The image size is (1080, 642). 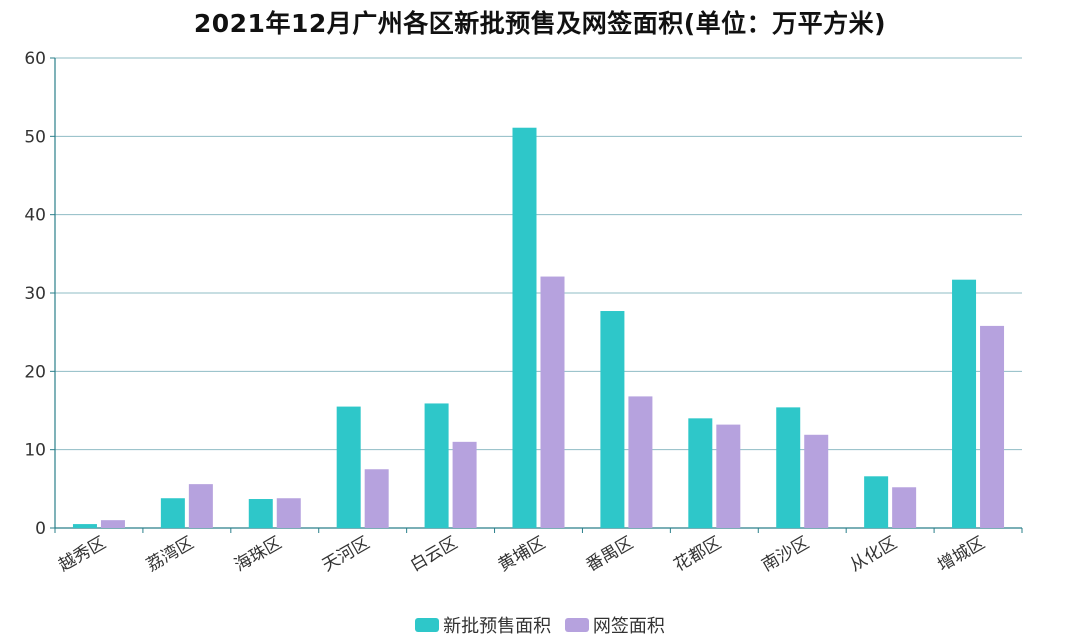 I want to click on y-tick-label: 50, so click(x=35, y=137).